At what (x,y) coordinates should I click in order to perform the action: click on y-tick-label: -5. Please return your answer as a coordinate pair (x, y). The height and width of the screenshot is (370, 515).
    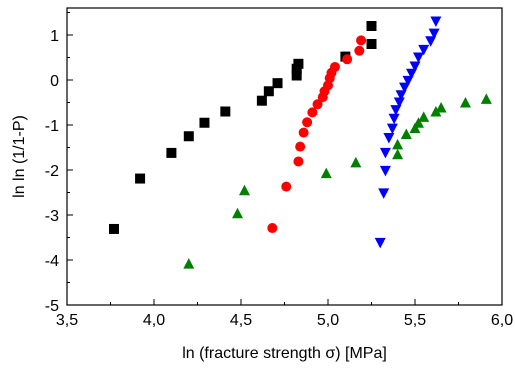
    Looking at the image, I should click on (52, 306).